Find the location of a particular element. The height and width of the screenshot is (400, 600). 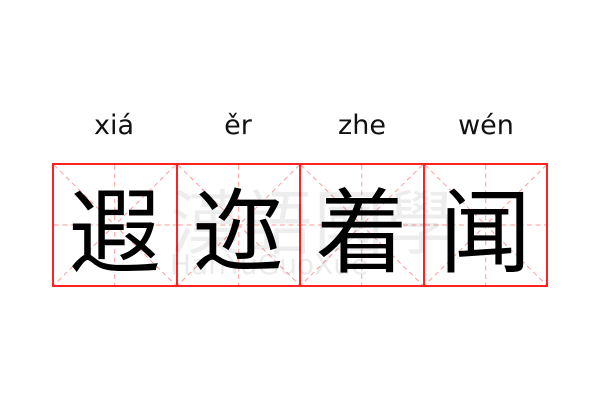

character-1: 迩 is located at coordinates (238, 233).